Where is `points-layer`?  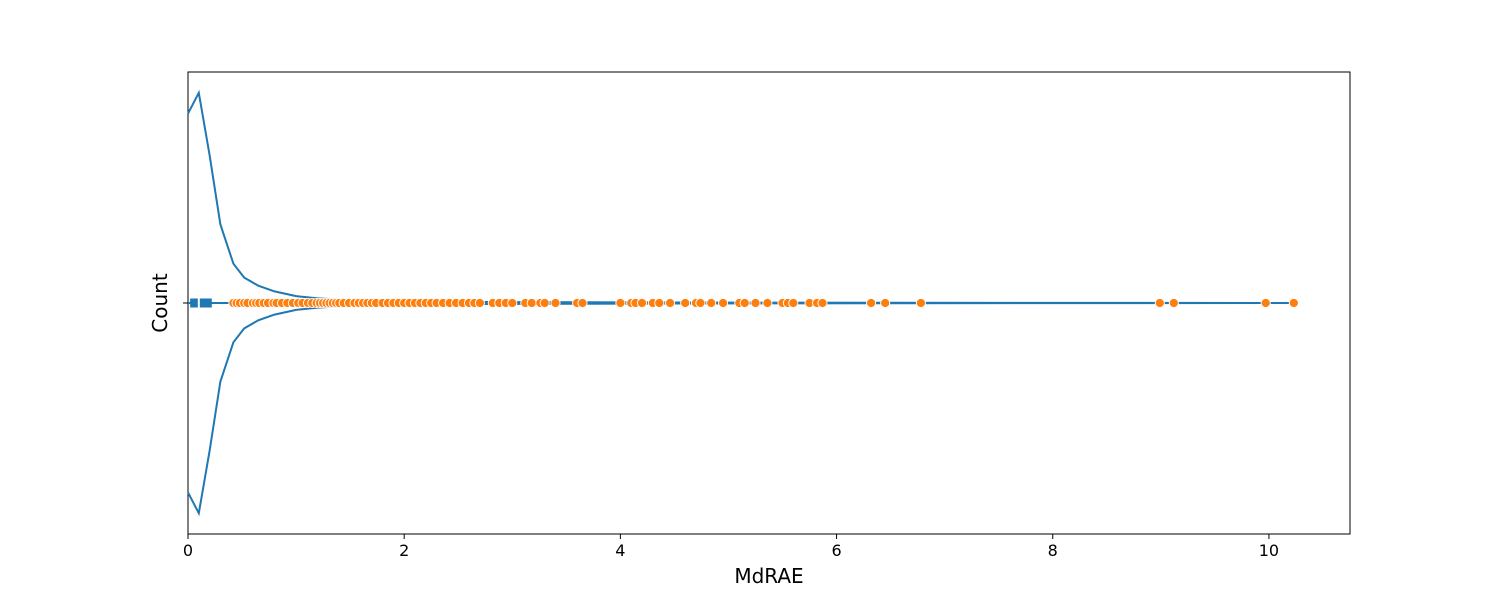 points-layer is located at coordinates (763, 303).